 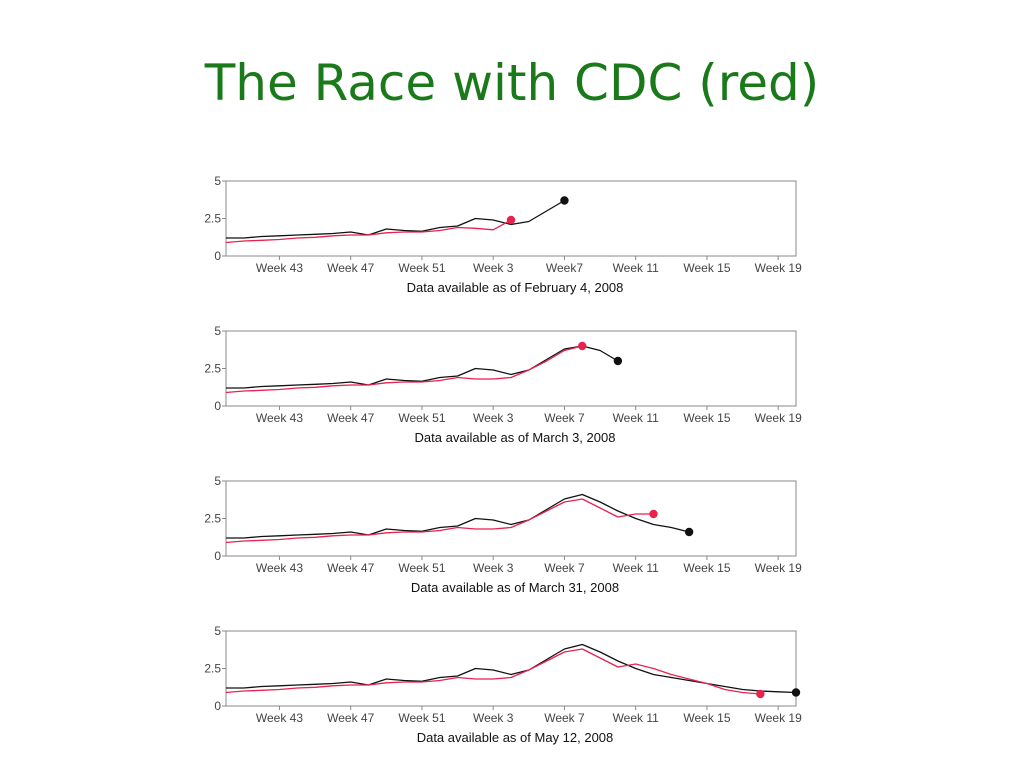 I want to click on slide-title: The Race with CDC (red), so click(x=512, y=83).